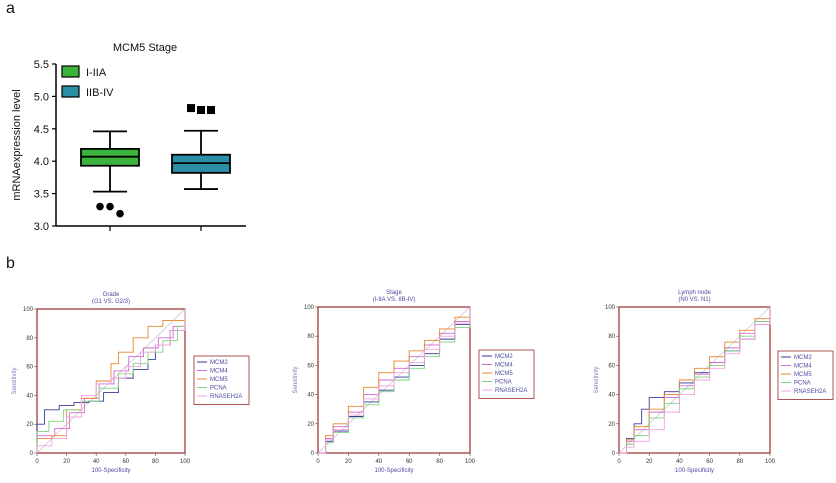  What do you see at coordinates (111, 302) in the screenshot?
I see `roc-subtitle: (G1 VS. G2/3)` at bounding box center [111, 302].